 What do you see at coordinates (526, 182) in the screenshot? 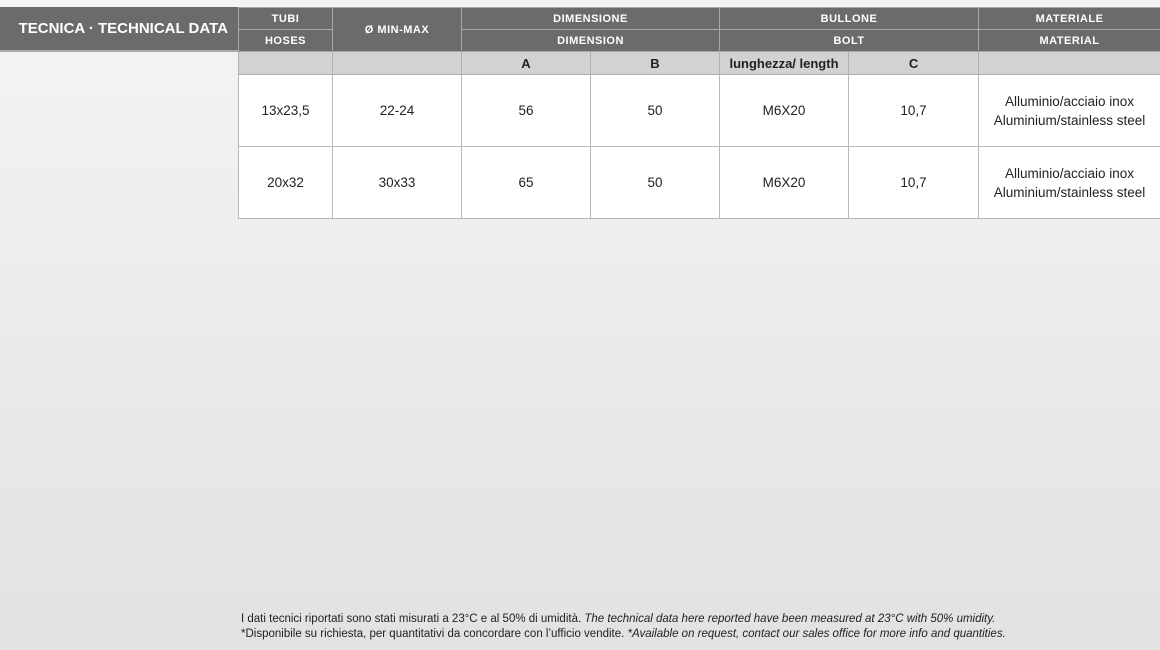
I see `cell-a: 65` at bounding box center [526, 182].